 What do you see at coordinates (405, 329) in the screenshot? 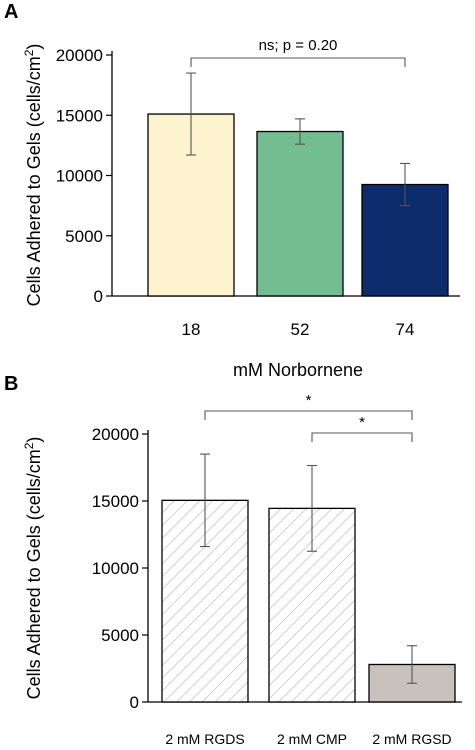
I see `panel-a-category-label: 74` at bounding box center [405, 329].